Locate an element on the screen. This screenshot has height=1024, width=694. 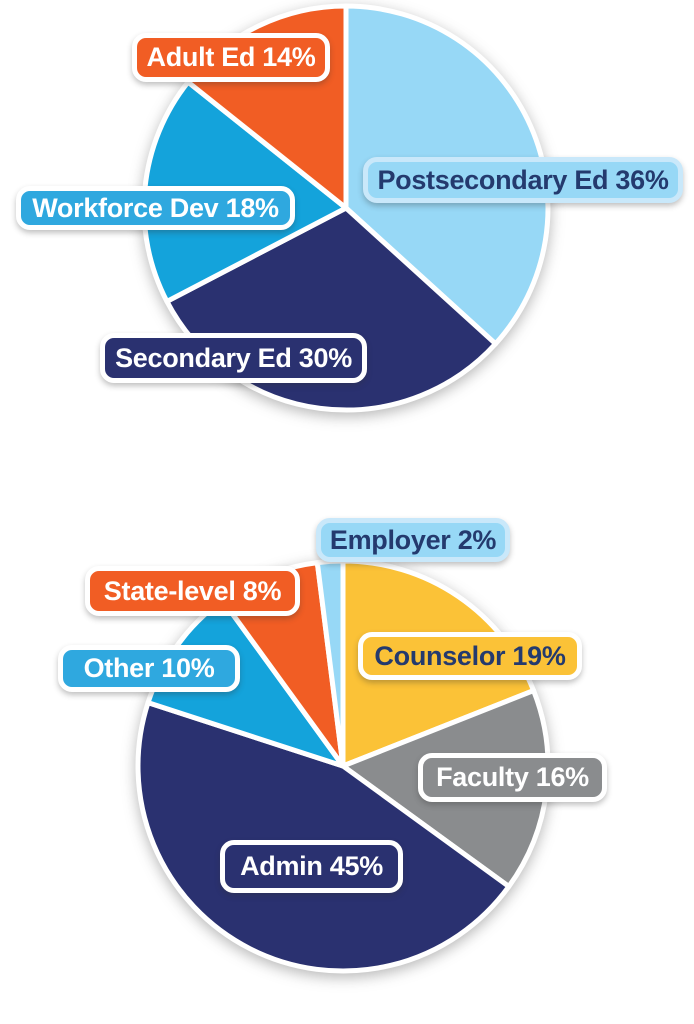
callout-admin: Admin 45% is located at coordinates (311, 866).